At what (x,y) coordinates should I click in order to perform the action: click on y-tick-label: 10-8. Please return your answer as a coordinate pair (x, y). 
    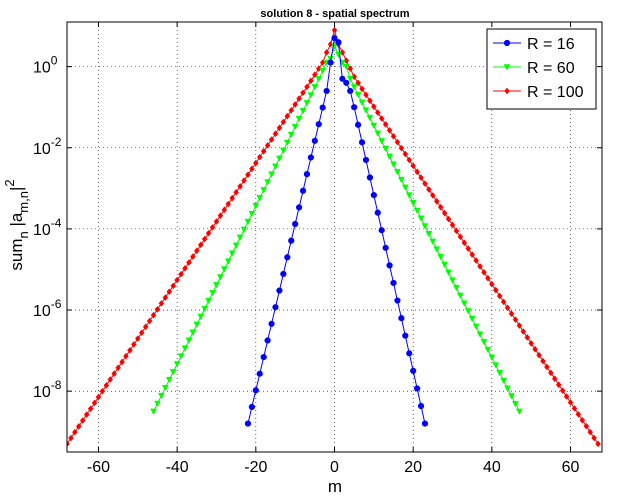
    Looking at the image, I should click on (47, 389).